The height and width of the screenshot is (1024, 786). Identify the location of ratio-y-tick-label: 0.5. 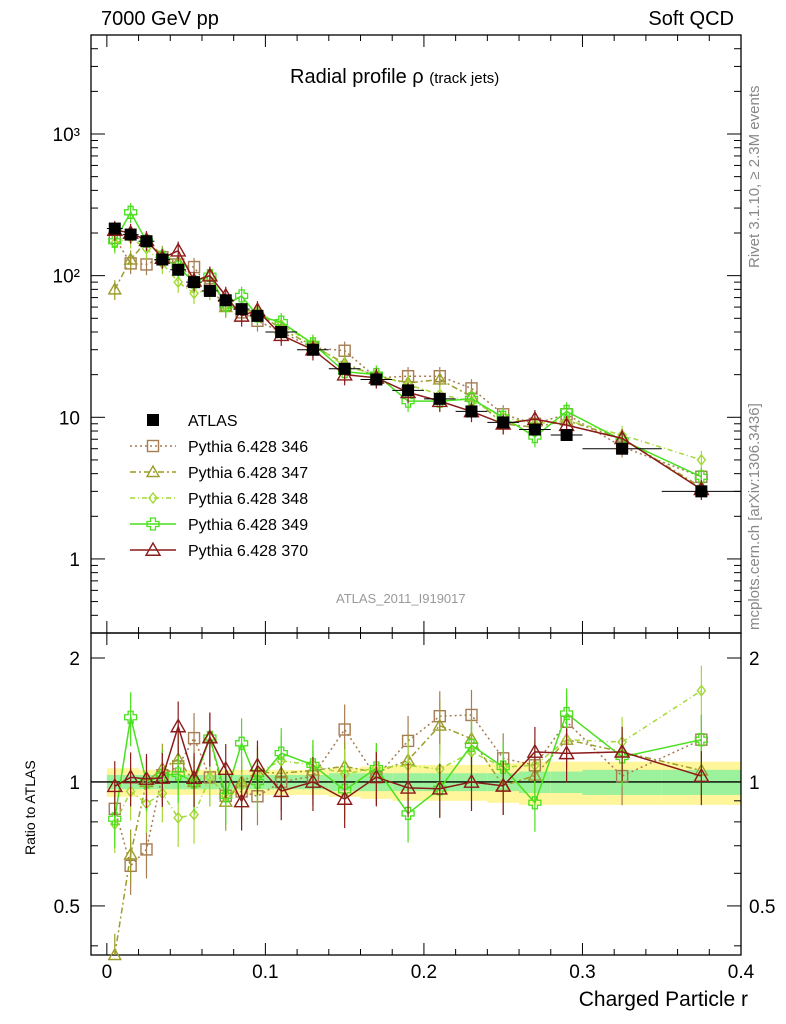
(67, 907).